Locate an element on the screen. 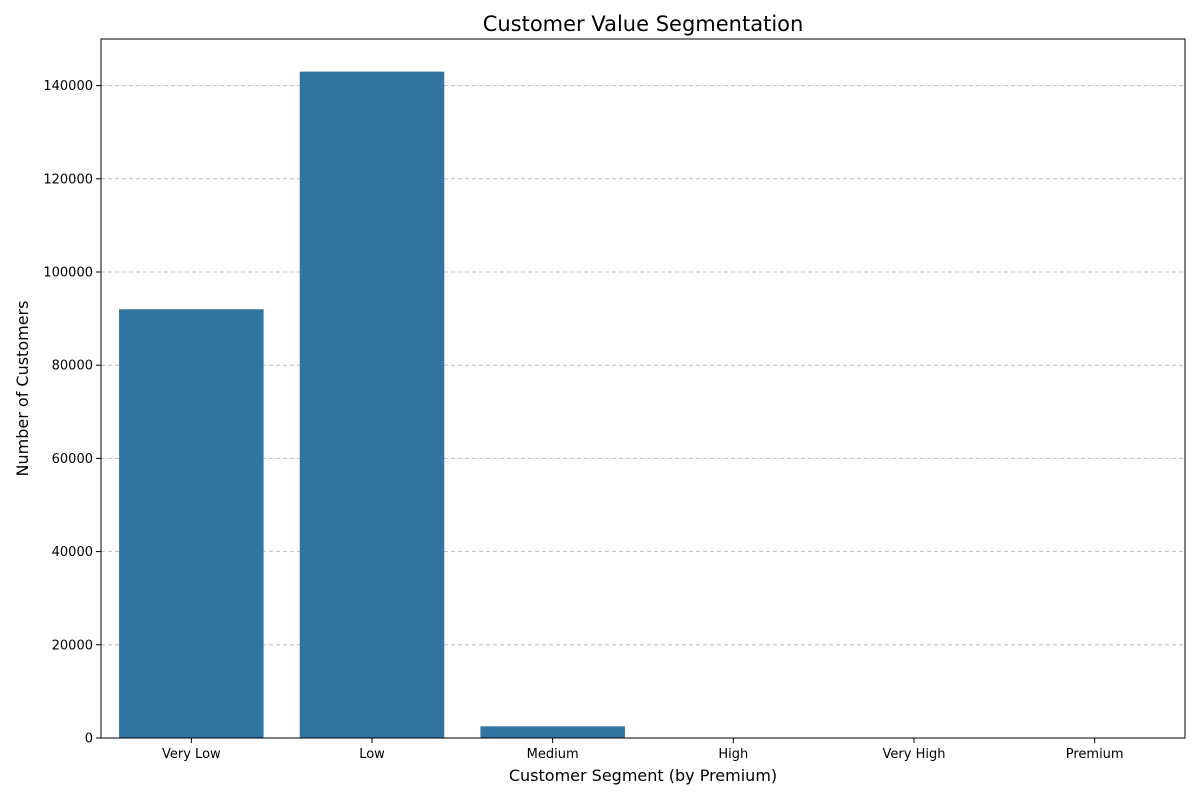  y-tick-label: 80000 is located at coordinates (72, 366).